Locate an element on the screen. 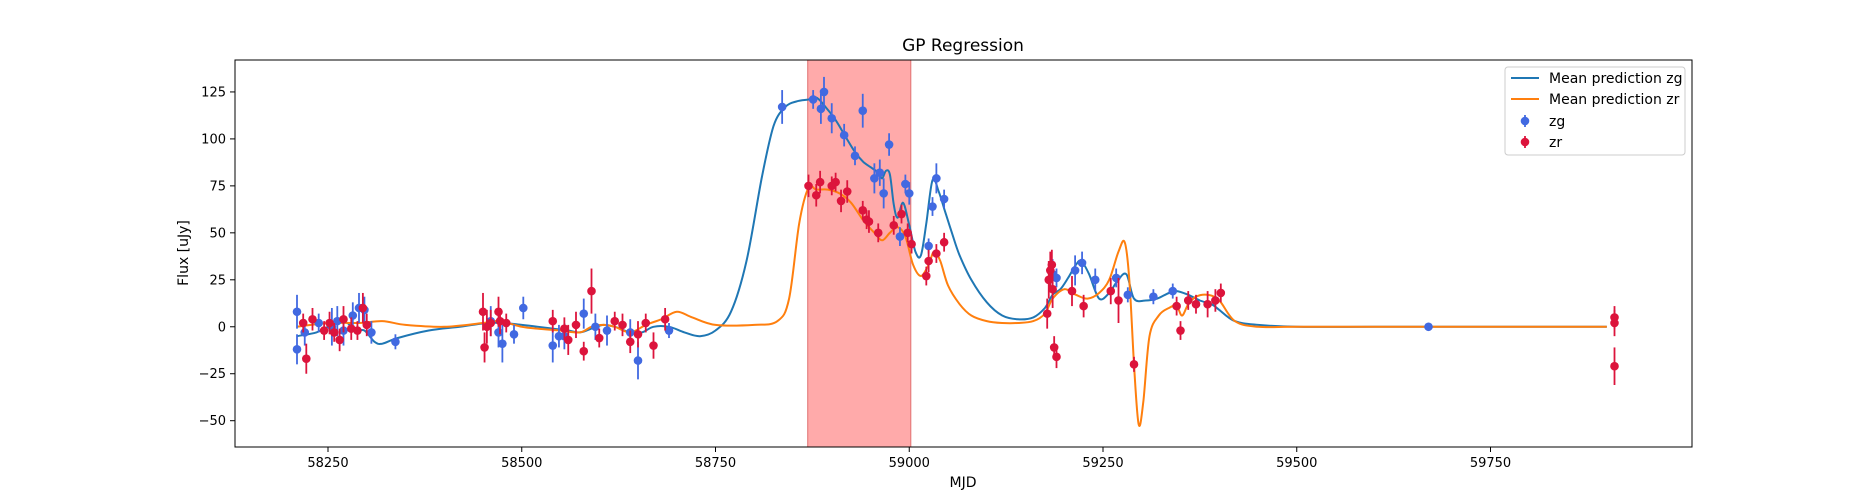 This screenshot has width=1875, height=504. legend-label: zr is located at coordinates (1555, 143).